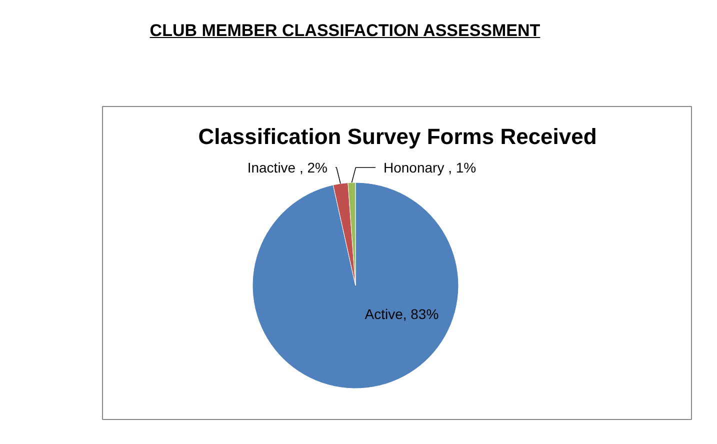  I want to click on slice-label: Active, 83%, so click(401, 314).